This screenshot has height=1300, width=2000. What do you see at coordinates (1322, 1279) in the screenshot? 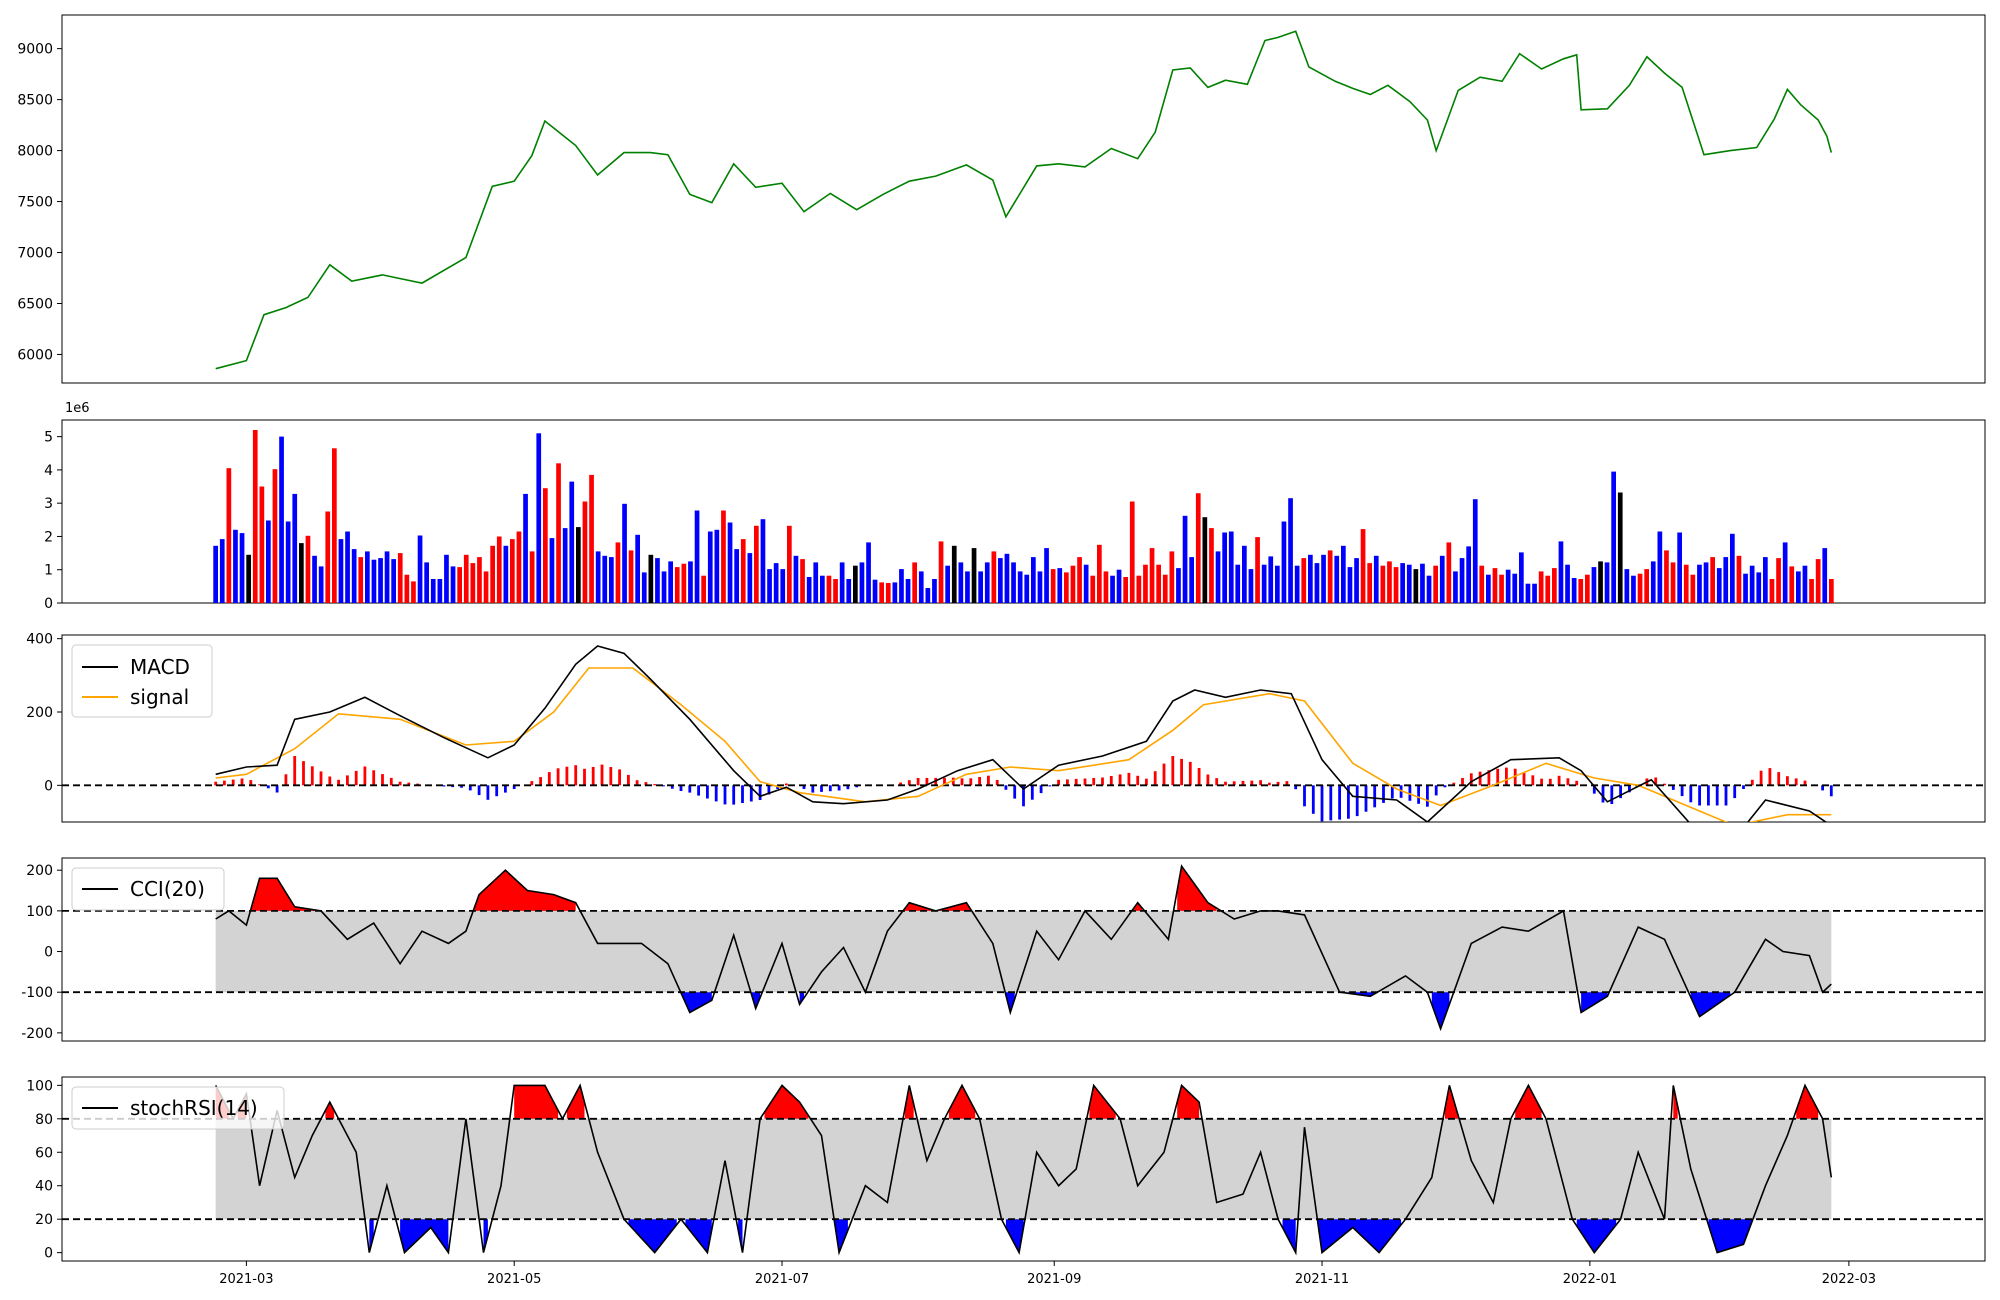
I see `x-tick-label: 2021-11` at bounding box center [1322, 1279].